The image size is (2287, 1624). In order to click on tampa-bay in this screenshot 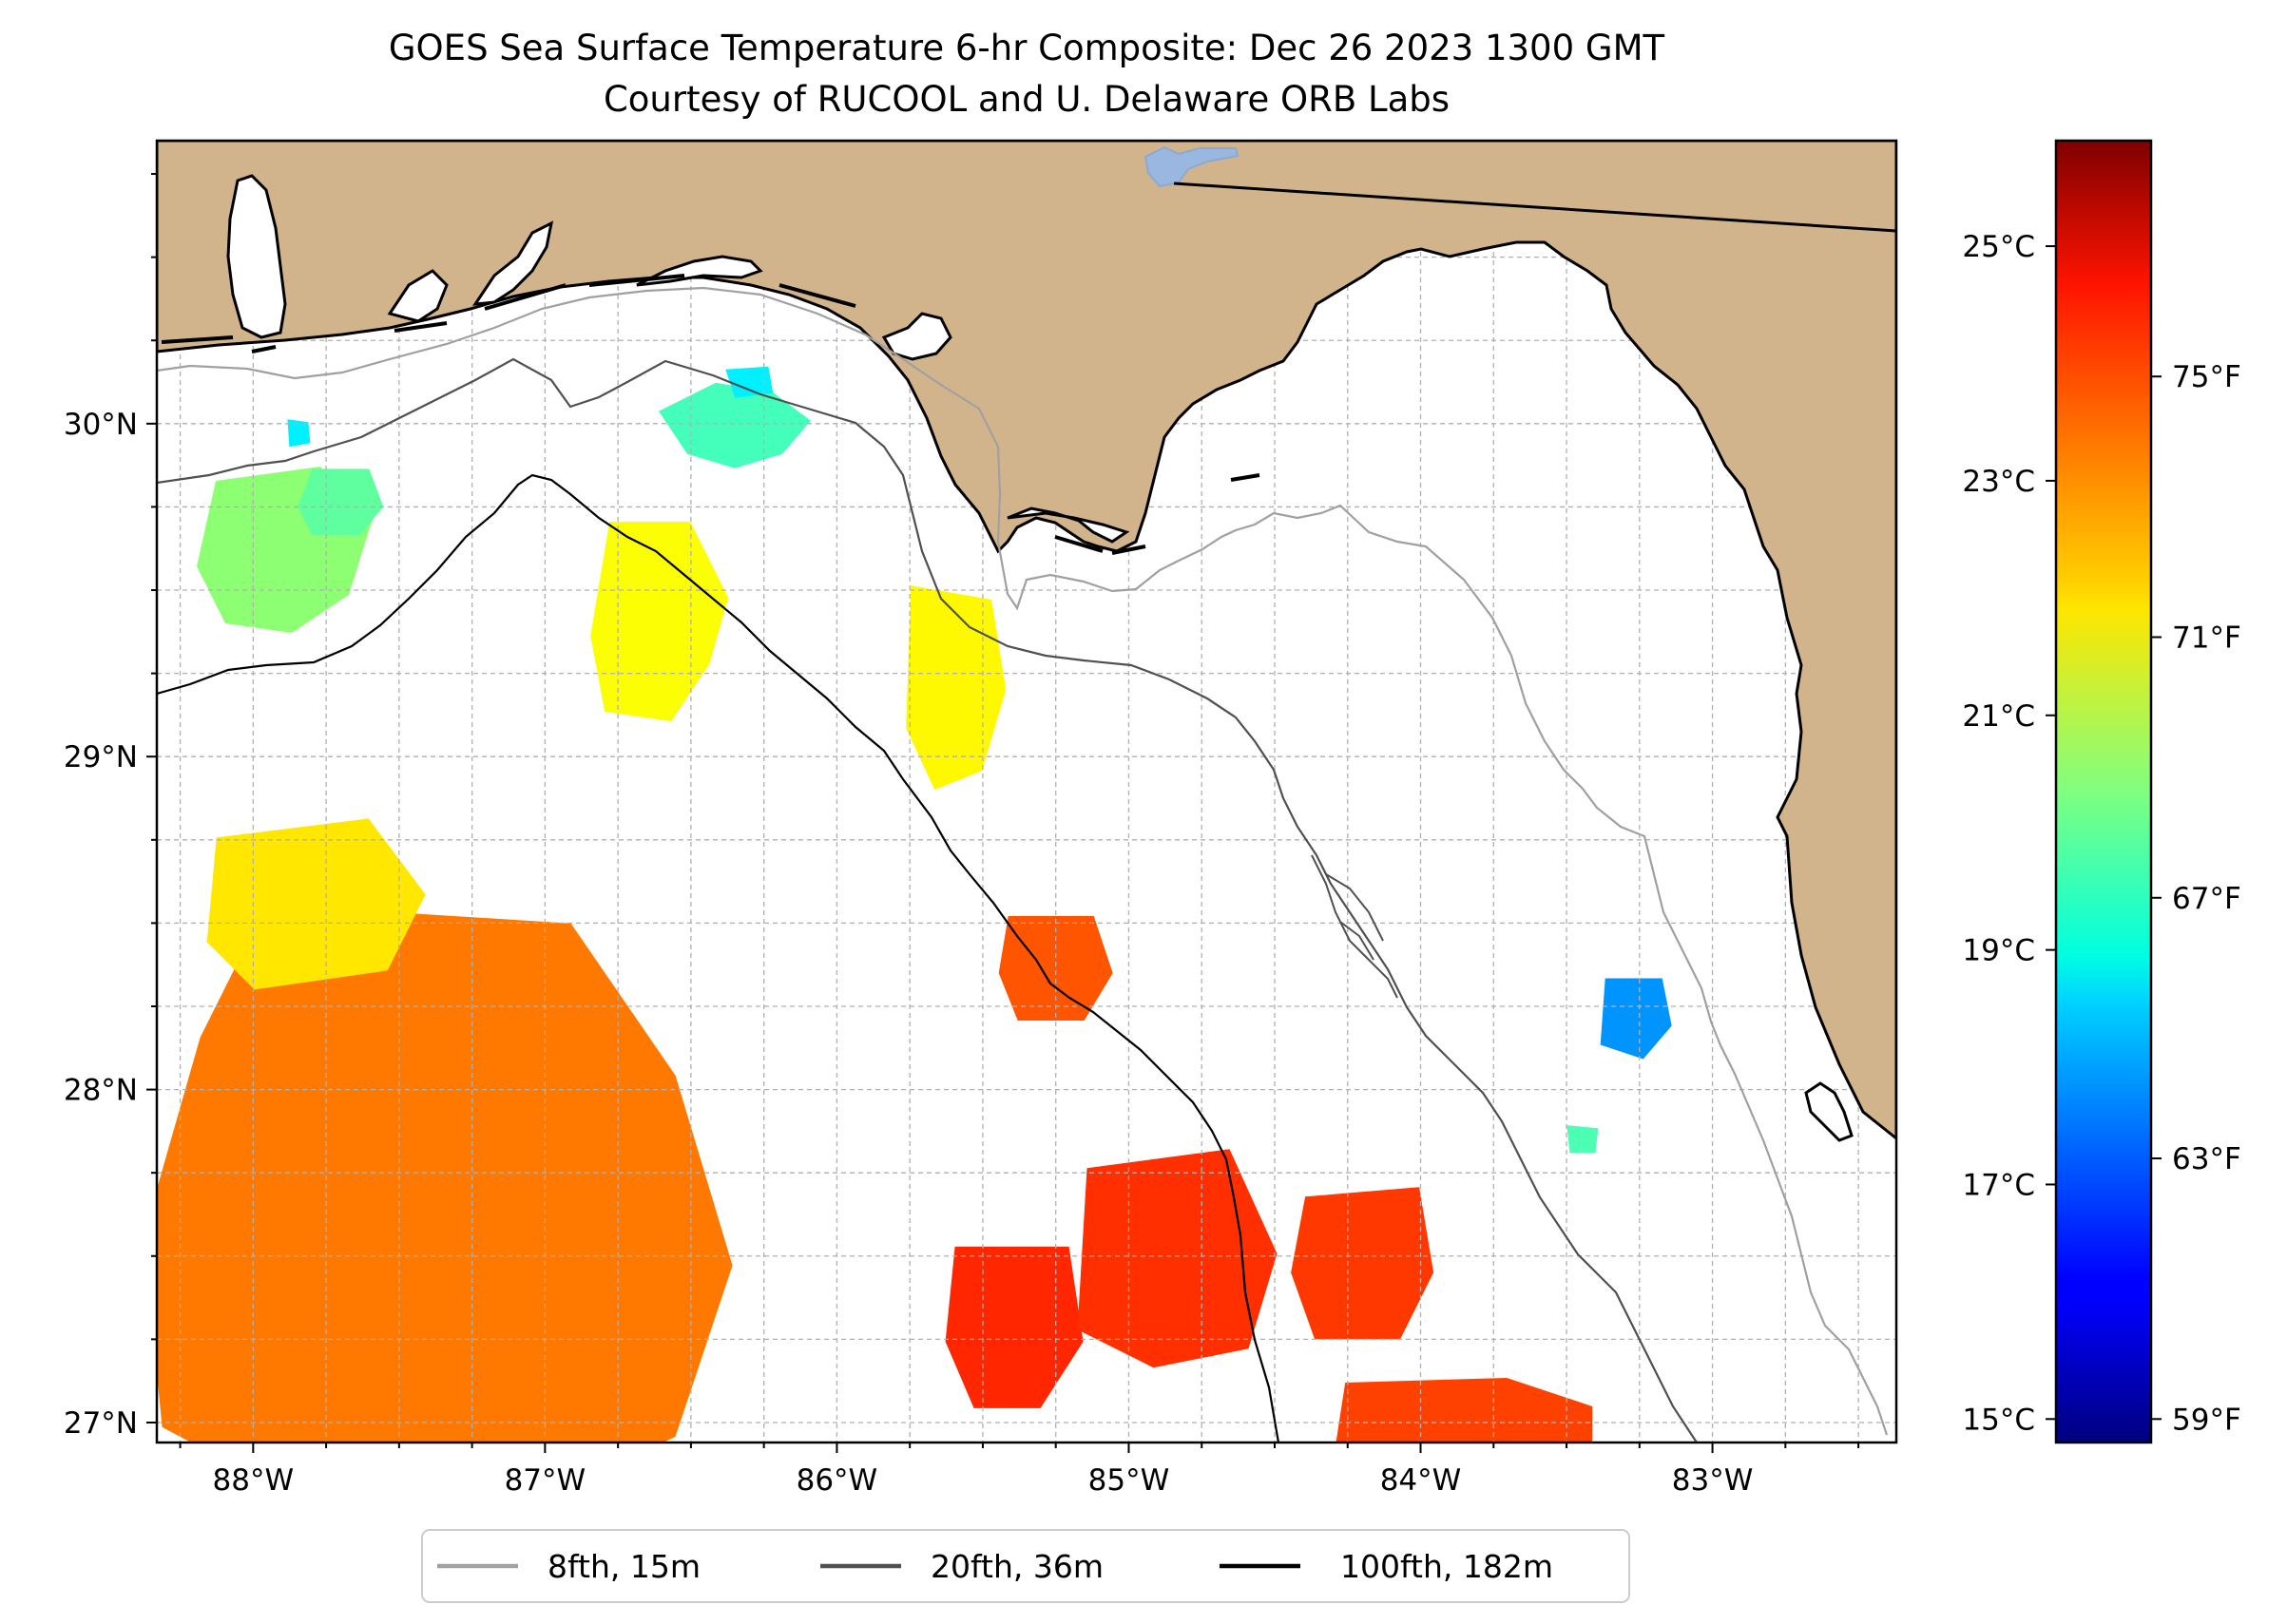, I will do `click(1829, 1111)`.